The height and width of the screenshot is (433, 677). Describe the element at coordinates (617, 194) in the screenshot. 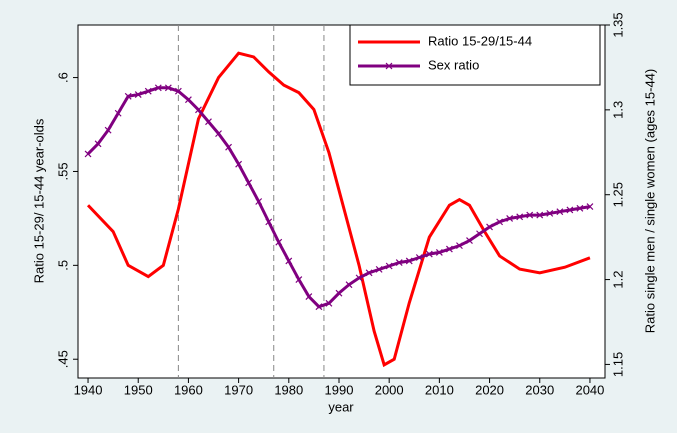

I see `y2-tick-label: 1.25` at that location.